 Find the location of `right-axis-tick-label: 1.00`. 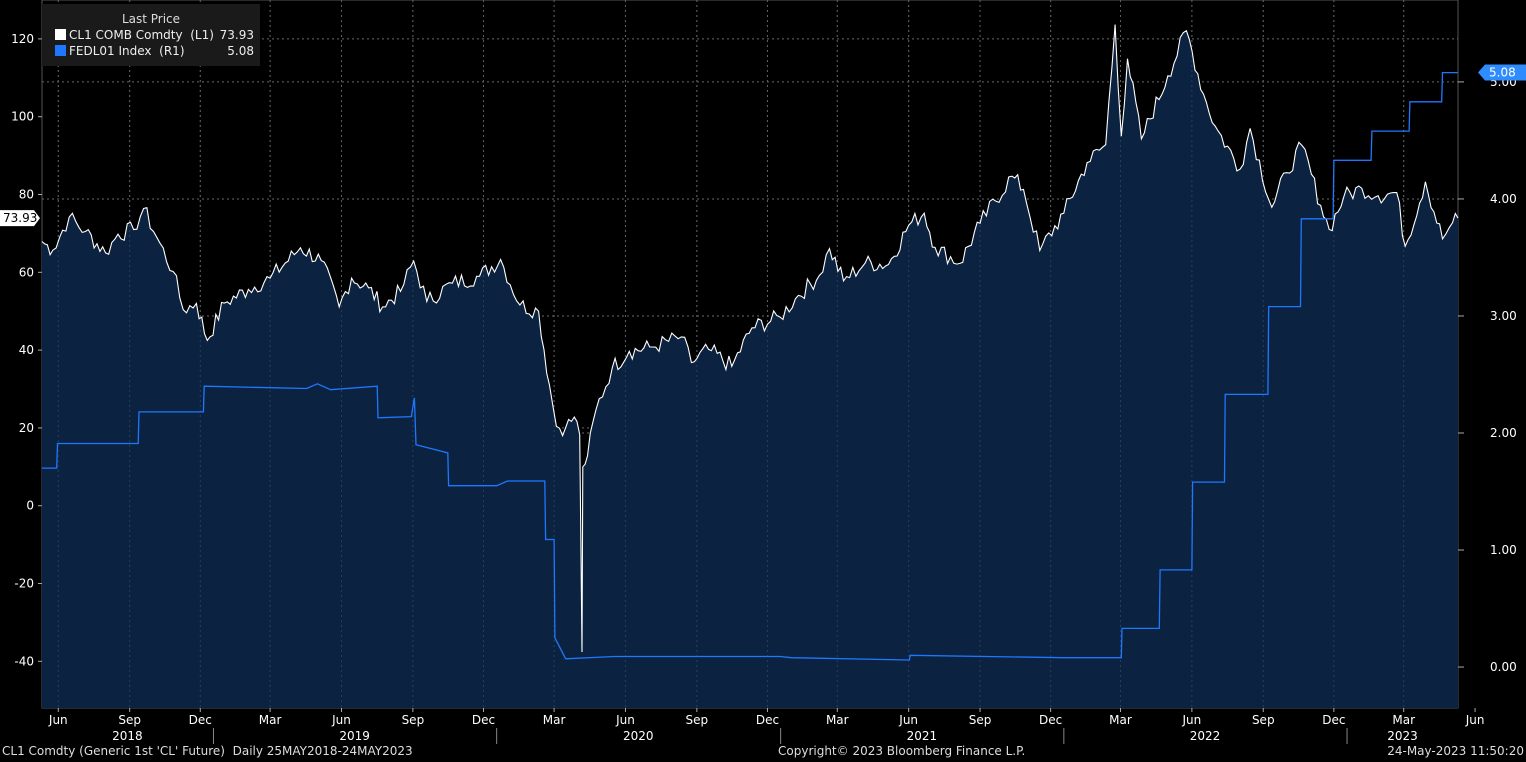

right-axis-tick-label: 1.00 is located at coordinates (1503, 550).